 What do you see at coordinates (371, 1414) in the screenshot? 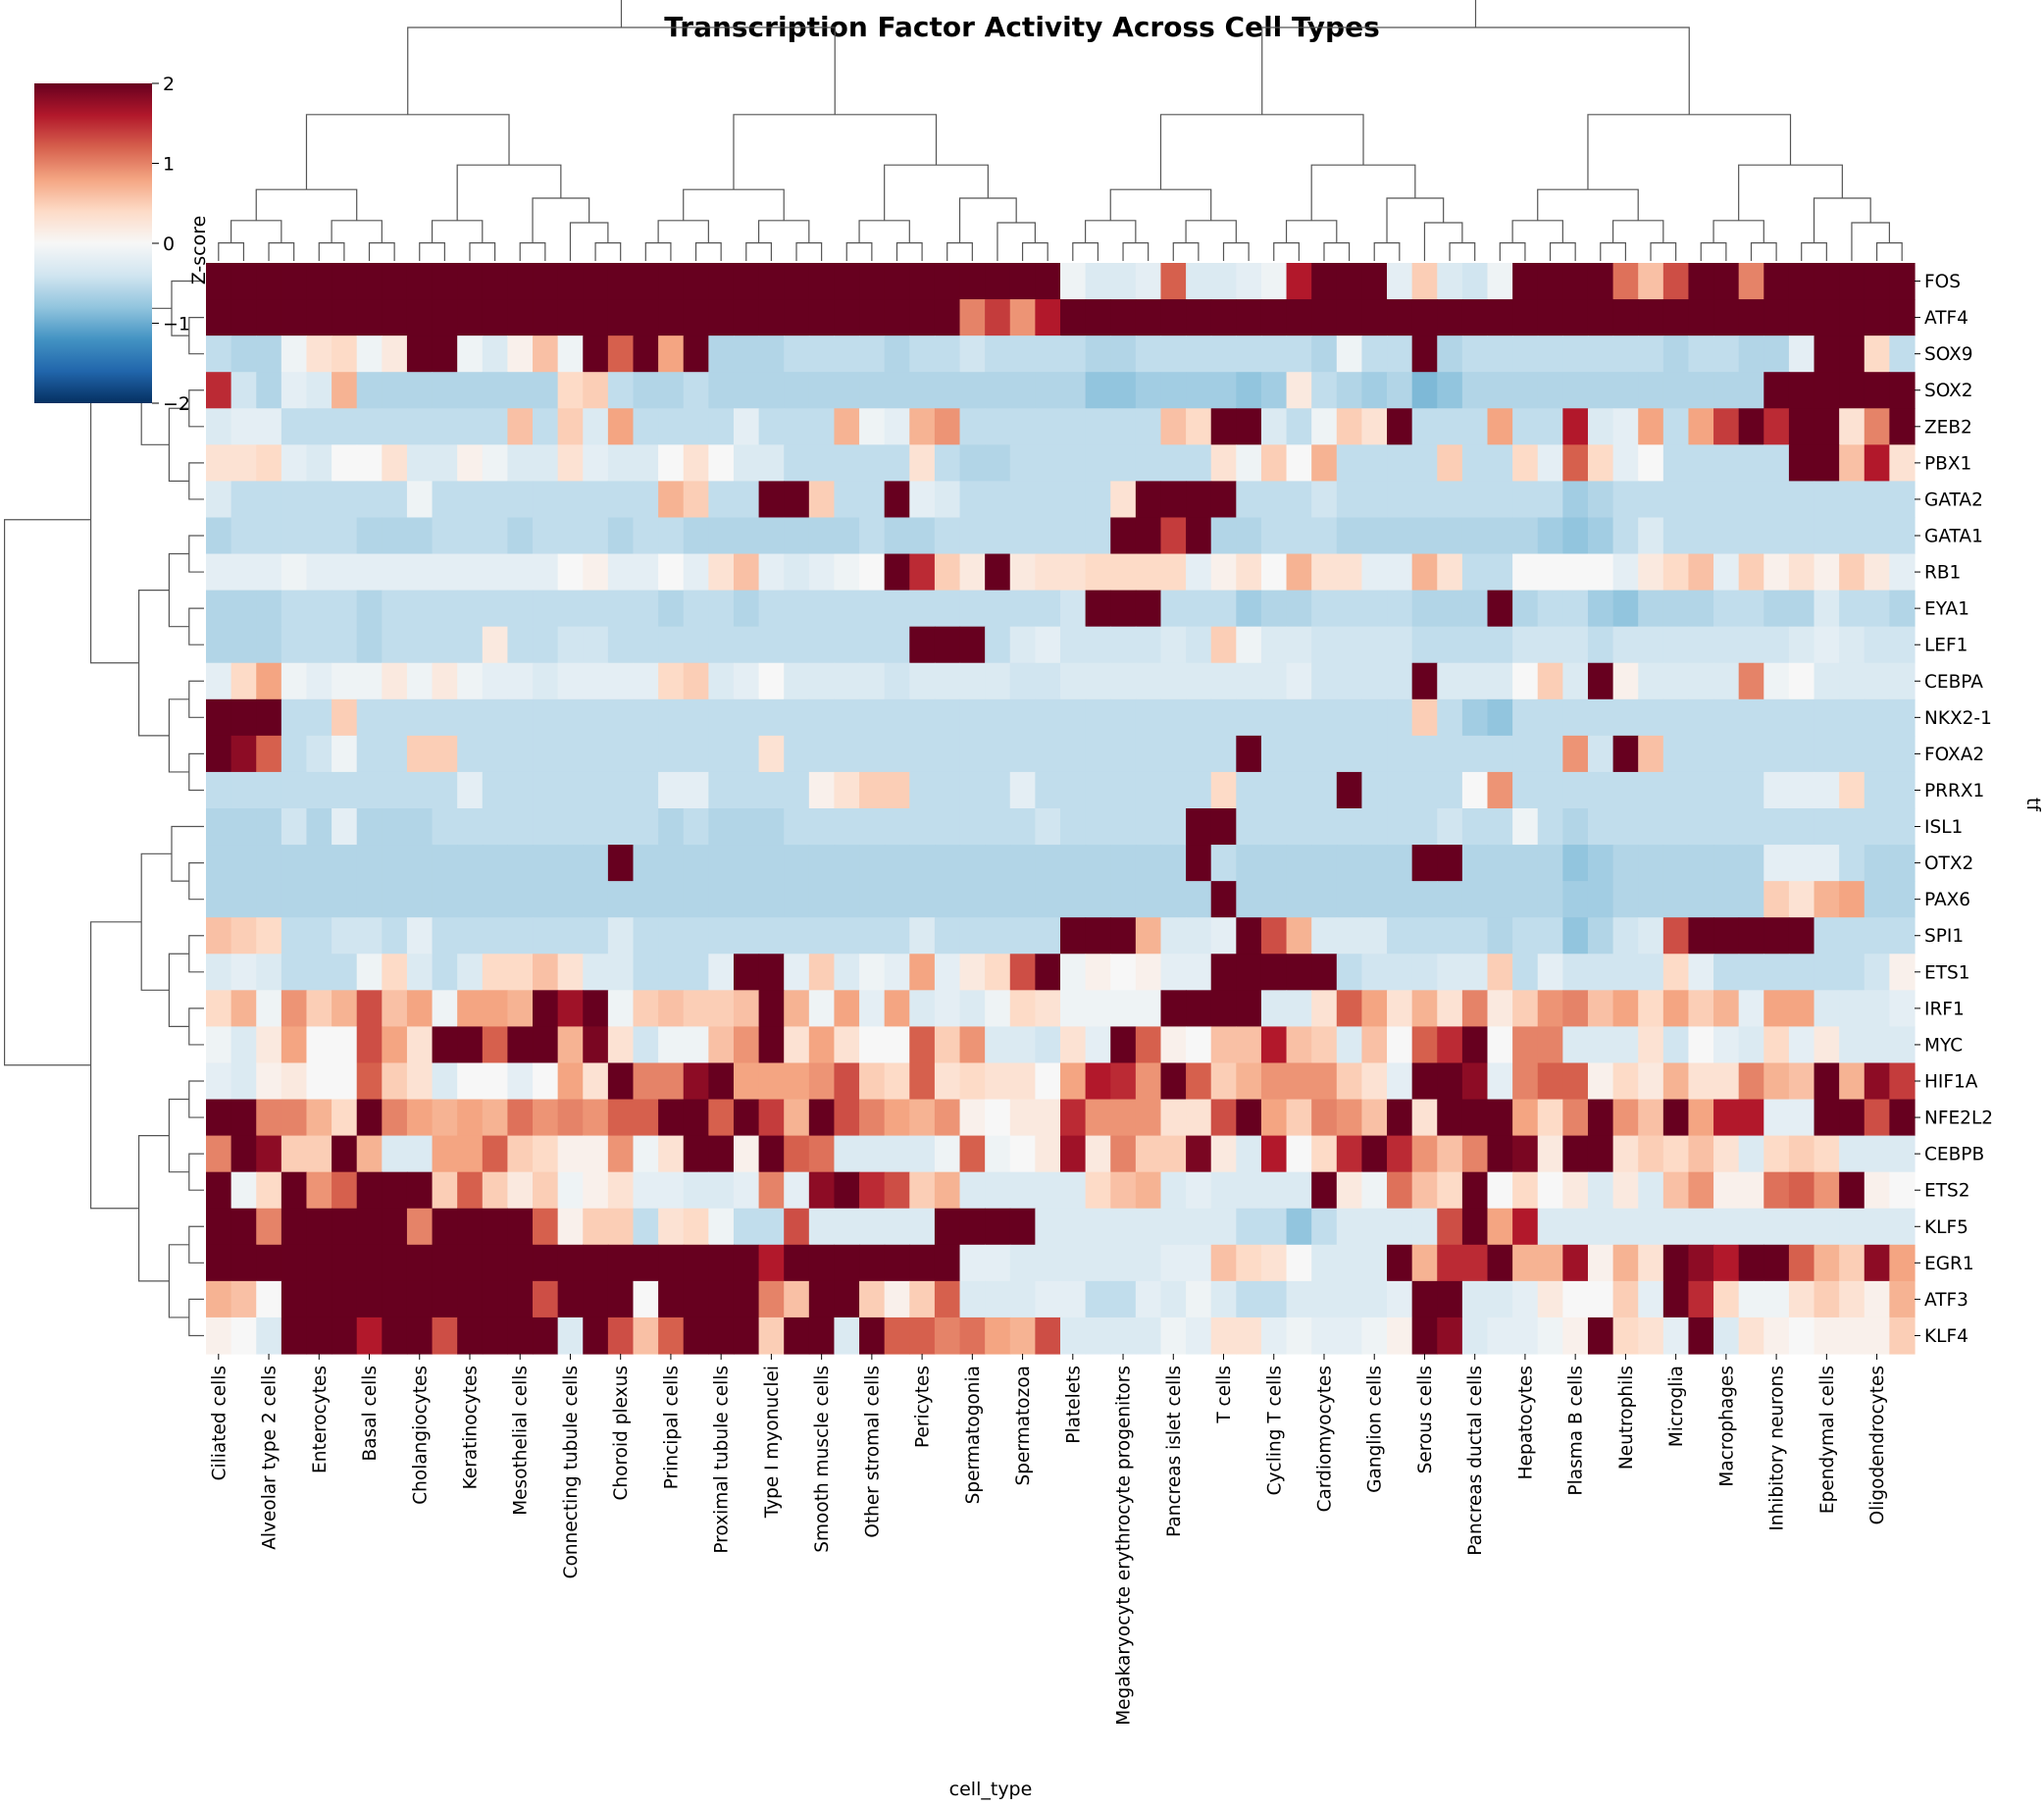
I see `column-tick-label: Basal cells` at bounding box center [371, 1414].